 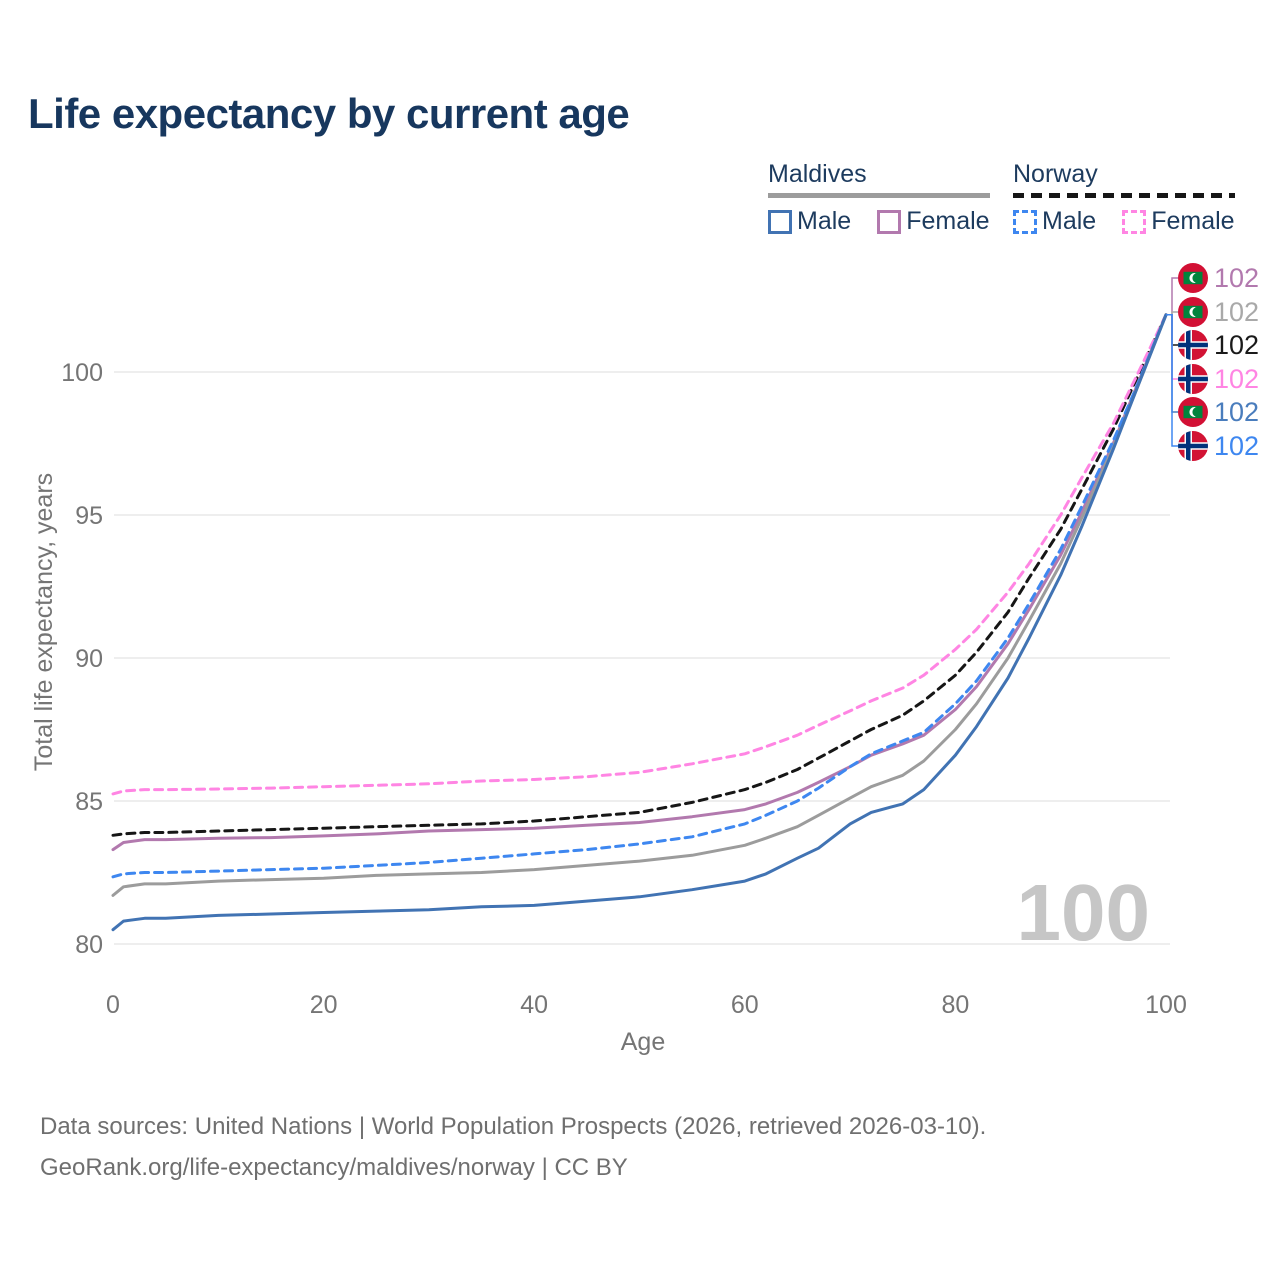 I want to click on x-tick-label-80: 80, so click(x=955, y=1005).